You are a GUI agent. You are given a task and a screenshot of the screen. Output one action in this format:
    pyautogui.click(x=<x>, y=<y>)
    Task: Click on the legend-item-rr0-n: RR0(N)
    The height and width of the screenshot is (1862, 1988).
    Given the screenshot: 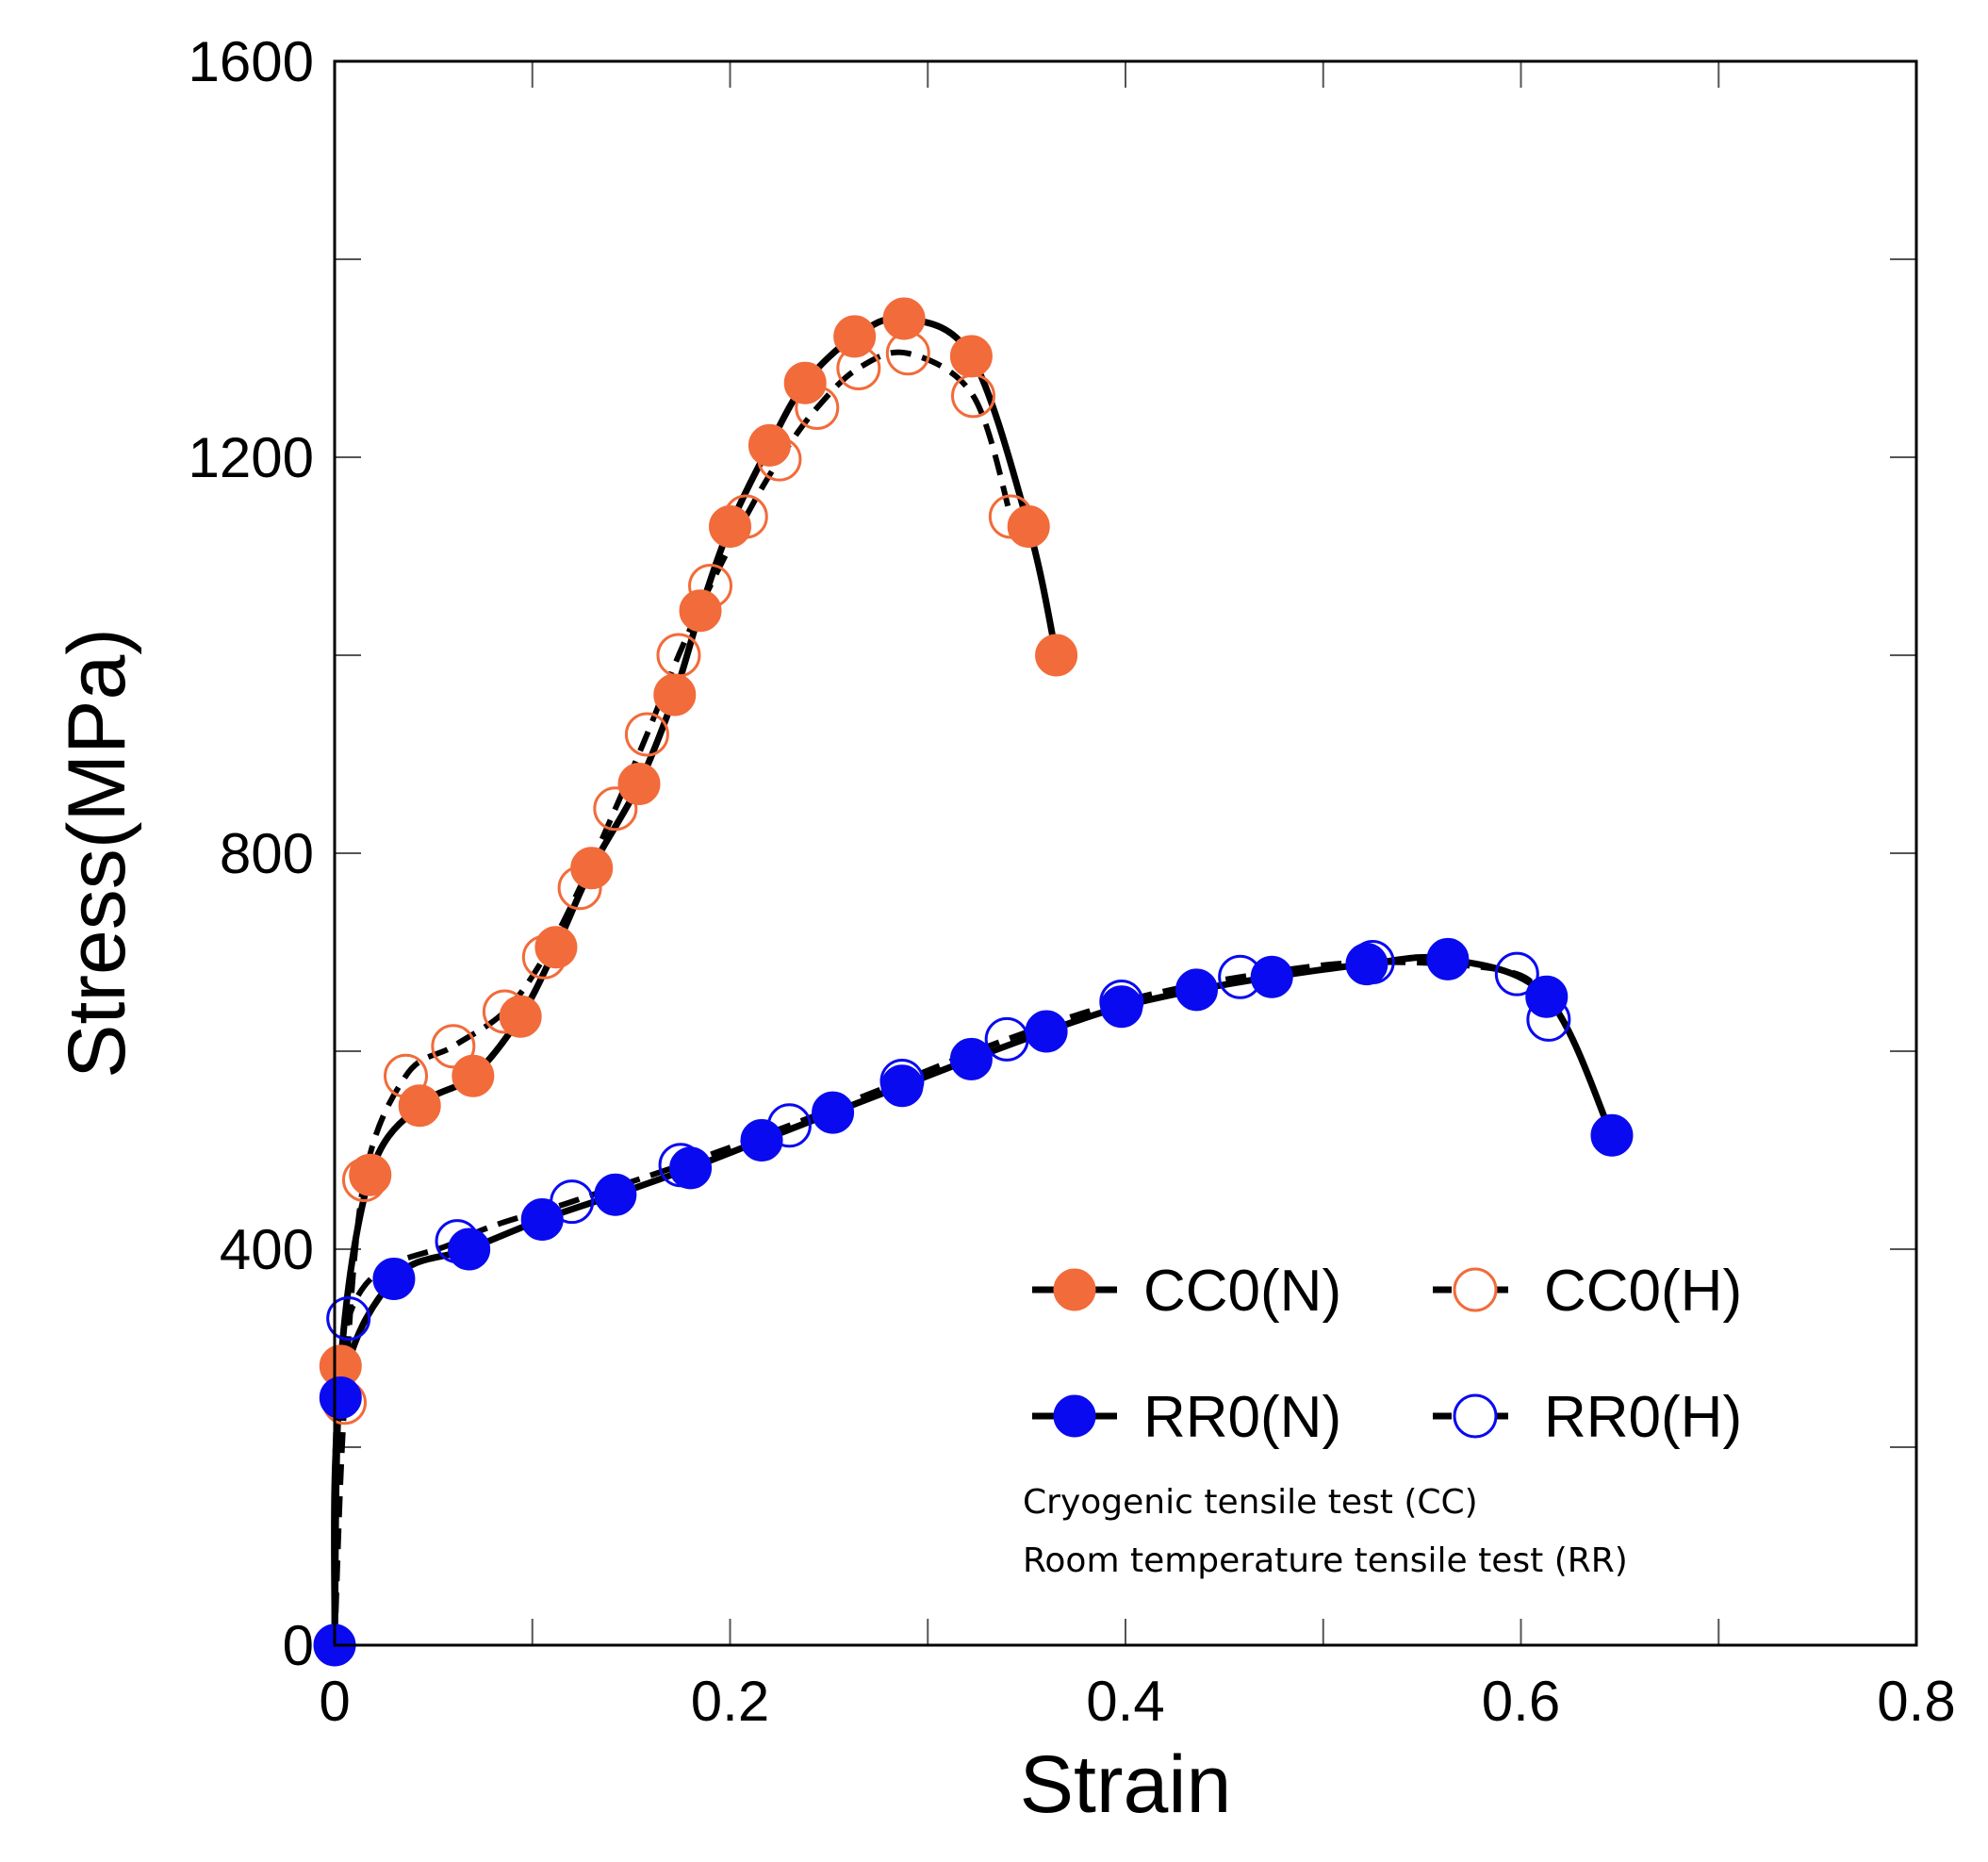 What is the action you would take?
    pyautogui.click(x=1186, y=1417)
    